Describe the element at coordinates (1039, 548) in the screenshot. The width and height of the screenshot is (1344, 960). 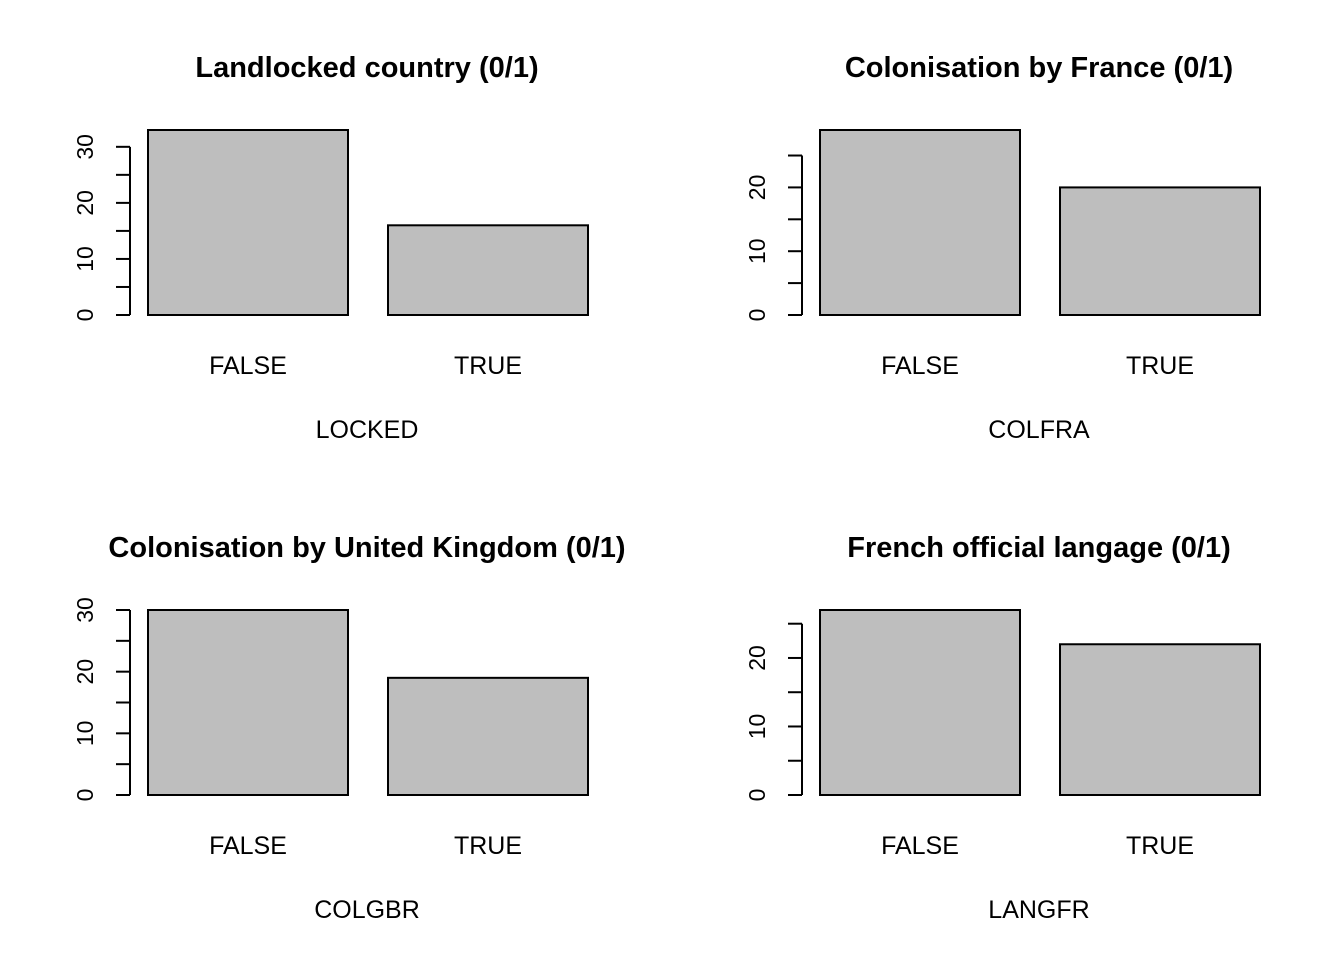
I see `chart-title: French official langage (0/1)` at that location.